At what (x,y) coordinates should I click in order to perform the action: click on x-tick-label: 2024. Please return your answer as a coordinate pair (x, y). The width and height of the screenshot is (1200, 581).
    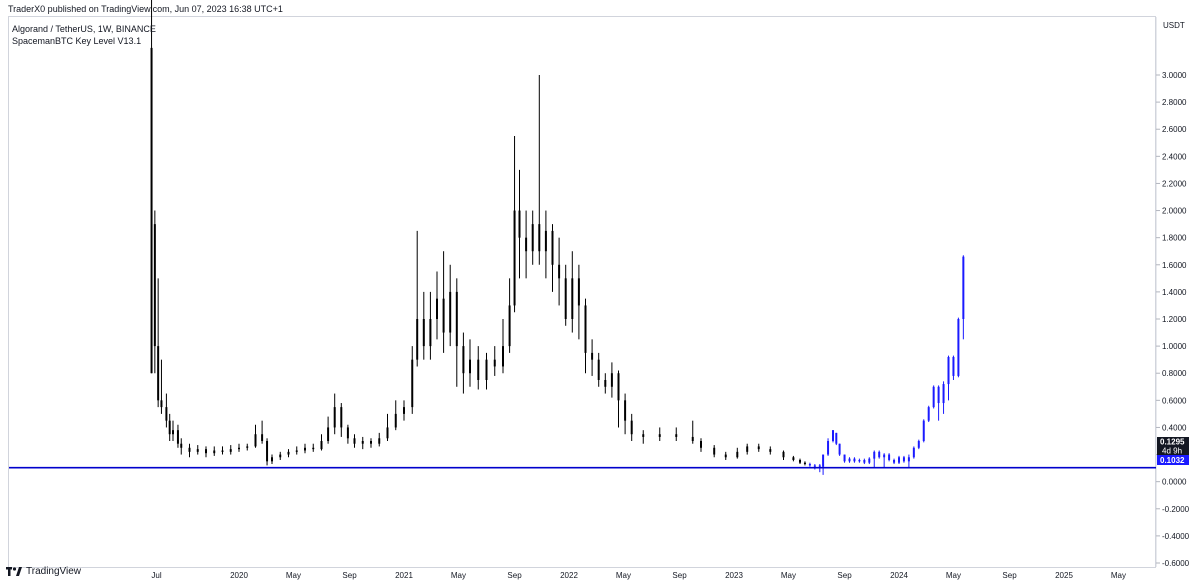
    Looking at the image, I should click on (899, 575).